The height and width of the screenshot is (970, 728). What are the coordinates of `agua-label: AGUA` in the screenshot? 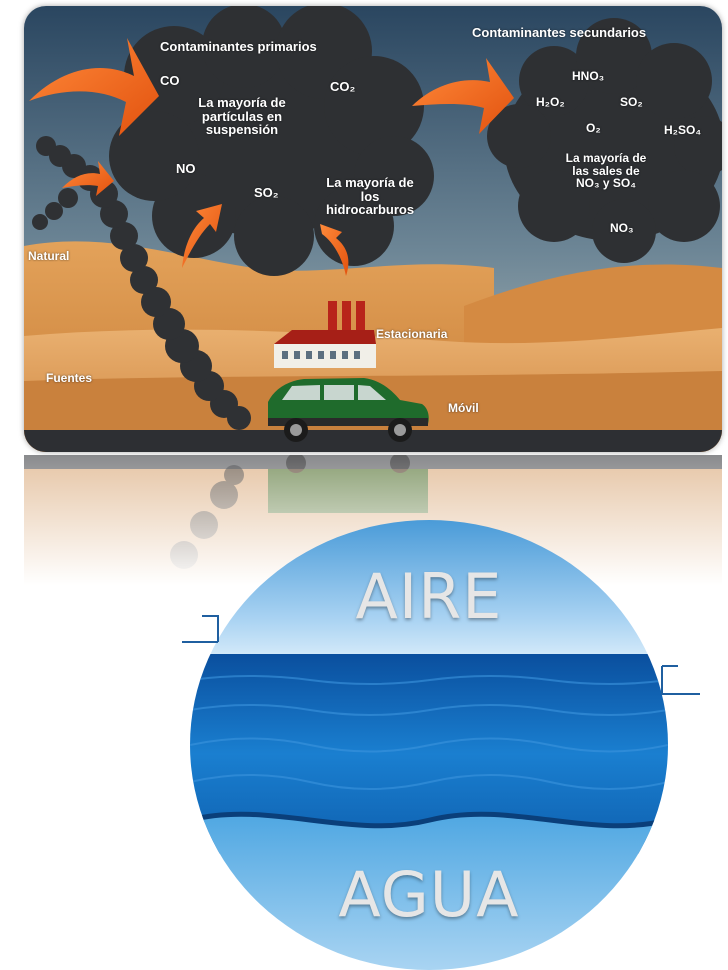 It's located at (429, 894).